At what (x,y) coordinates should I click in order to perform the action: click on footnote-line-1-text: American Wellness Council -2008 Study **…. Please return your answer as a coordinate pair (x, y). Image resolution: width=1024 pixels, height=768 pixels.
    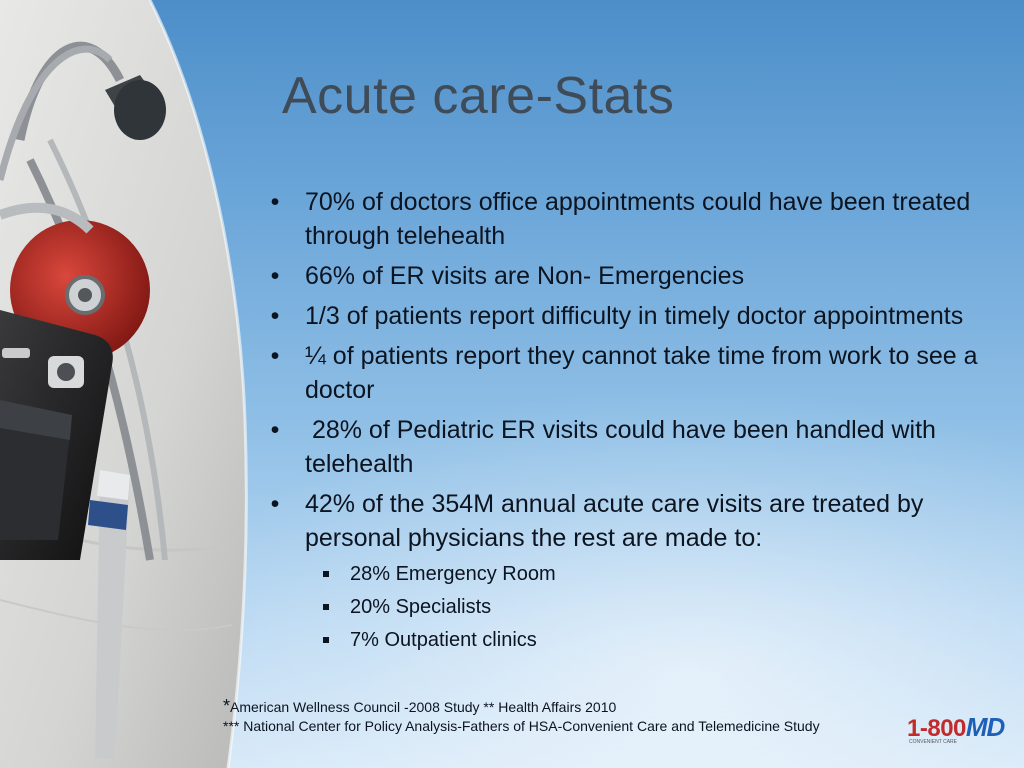
    Looking at the image, I should click on (423, 707).